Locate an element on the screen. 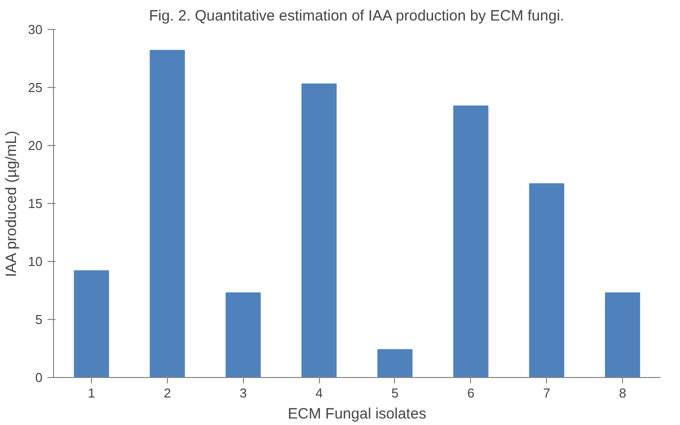  x-tick-label: 6 is located at coordinates (470, 393).